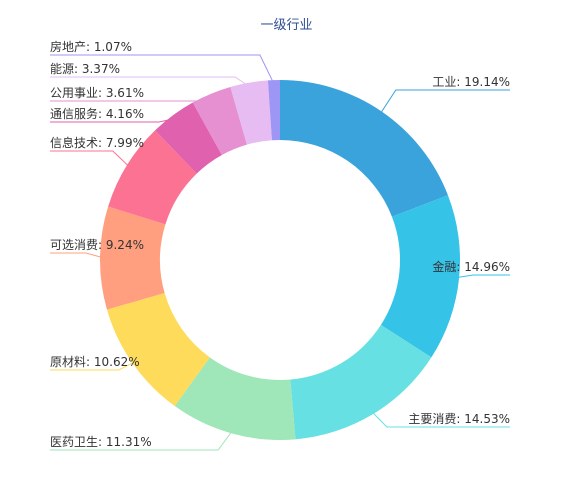 This screenshot has height=477, width=573. Describe the element at coordinates (85, 69) in the screenshot. I see `slice-label-9: 能源: 3.37%` at that location.